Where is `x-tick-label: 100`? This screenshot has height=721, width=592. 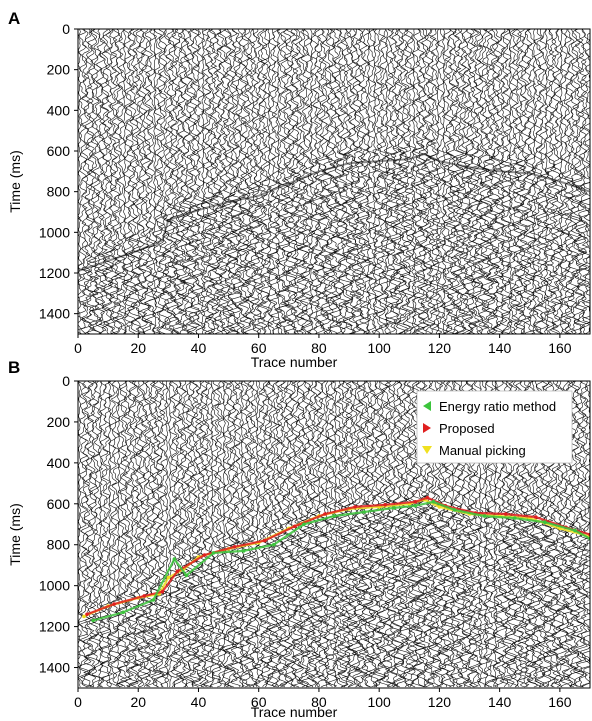
x-tick-label: 100 is located at coordinates (379, 702).